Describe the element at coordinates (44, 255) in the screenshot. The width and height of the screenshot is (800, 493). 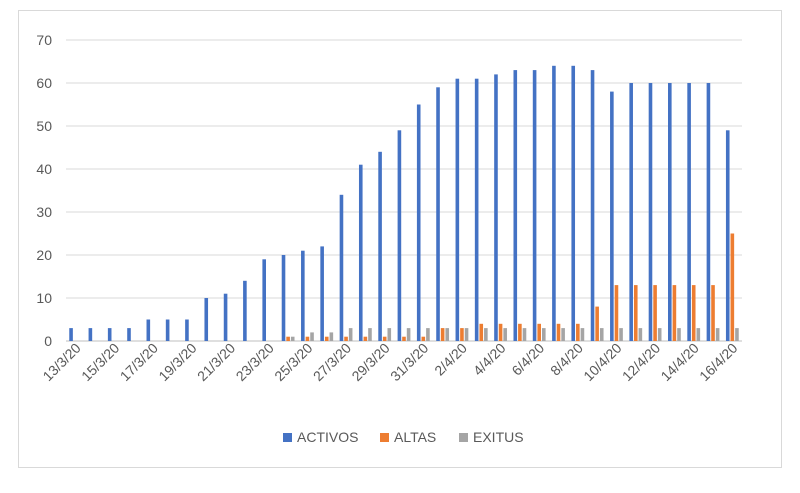
I see `y-tick-label: 20` at that location.